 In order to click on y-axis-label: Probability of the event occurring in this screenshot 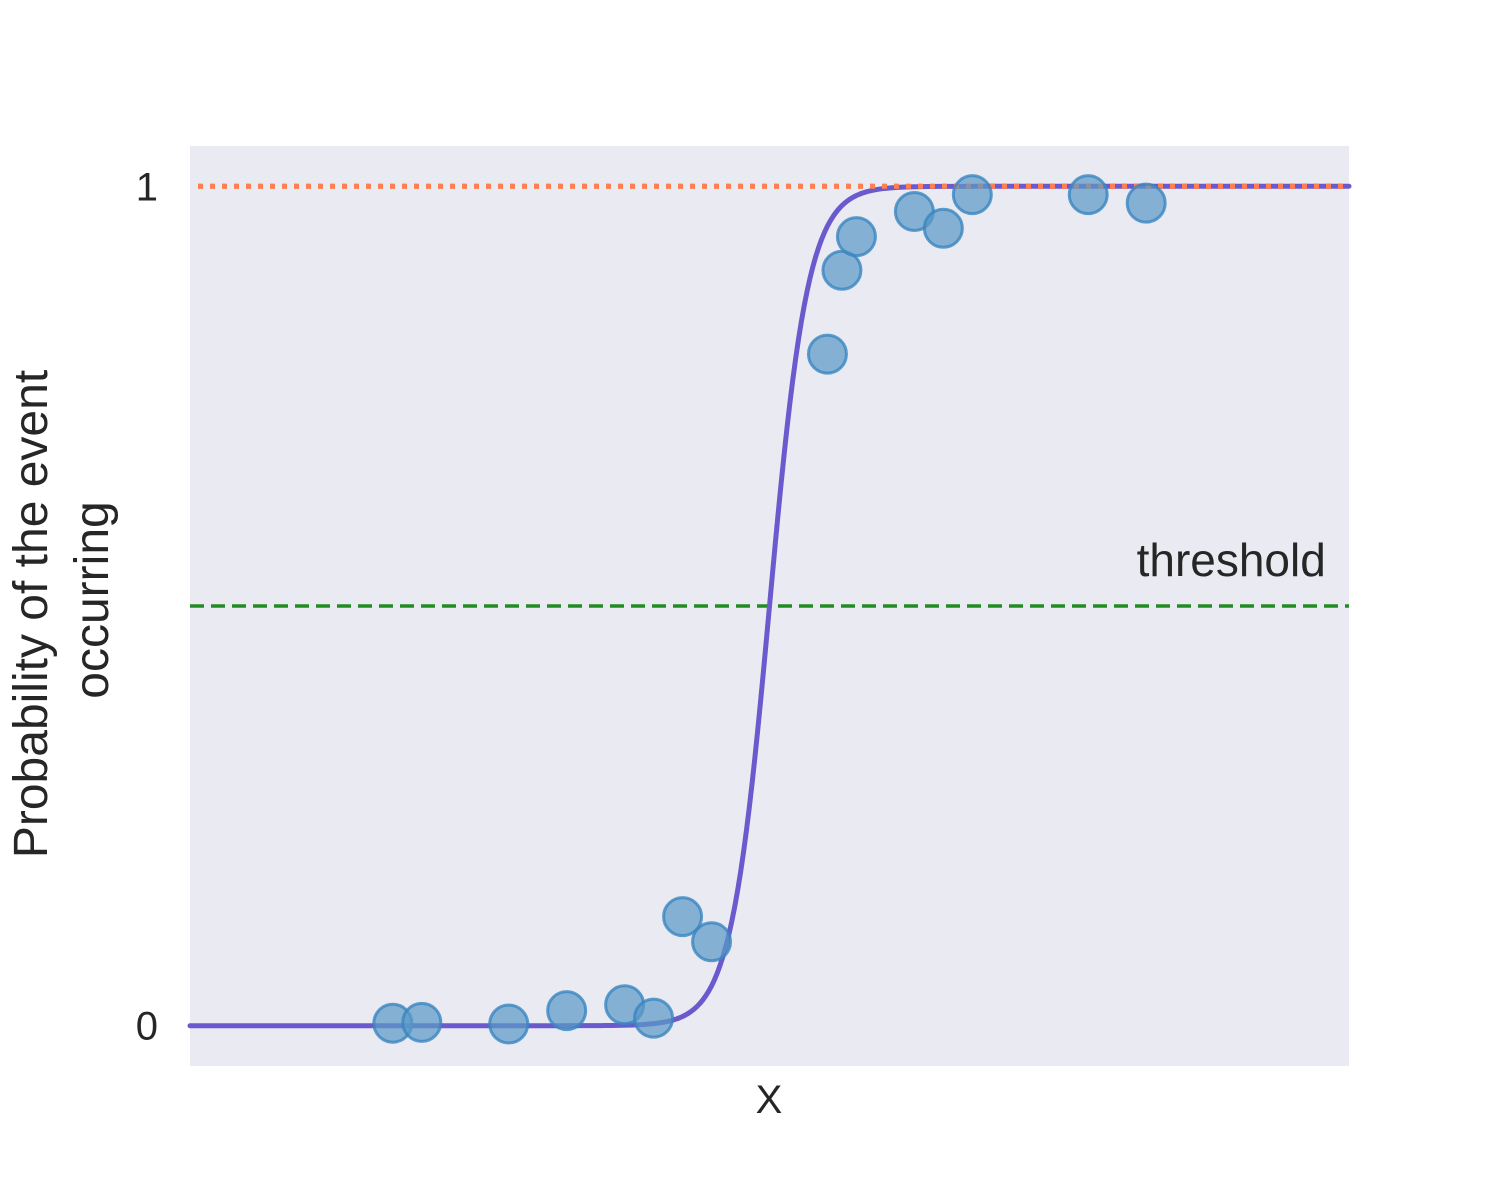, I will do `click(62, 614)`.